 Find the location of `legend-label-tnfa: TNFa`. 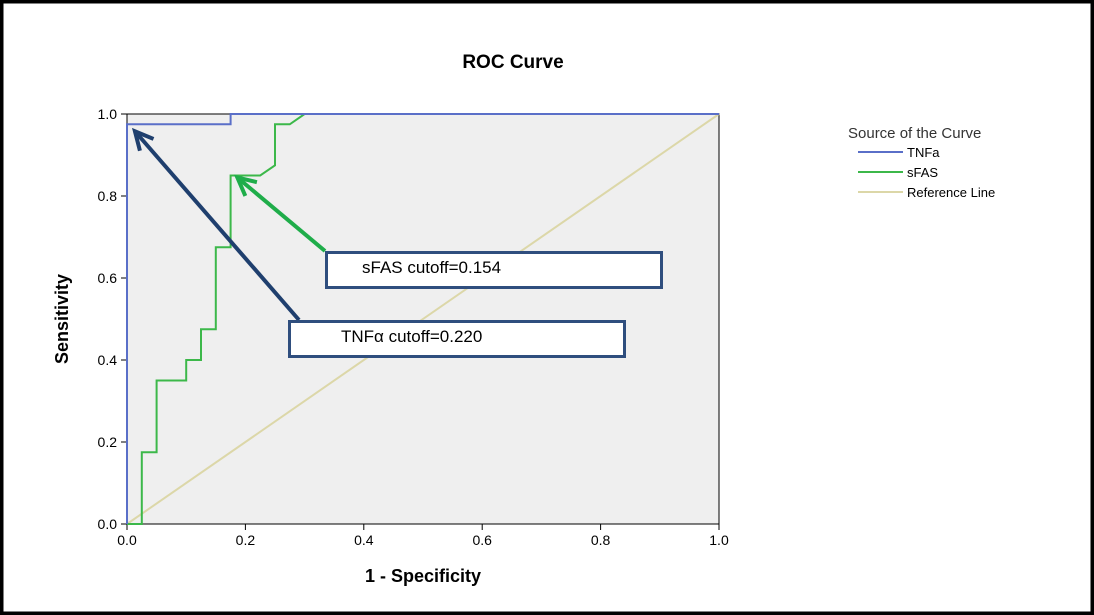

legend-label-tnfa: TNFa is located at coordinates (923, 152).